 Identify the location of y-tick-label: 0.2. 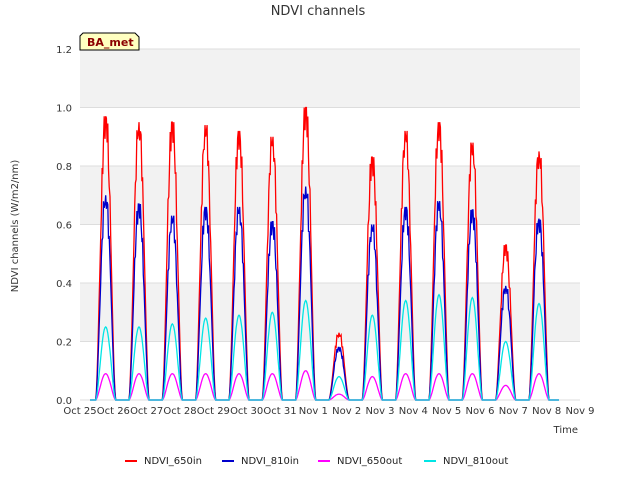
(64, 343).